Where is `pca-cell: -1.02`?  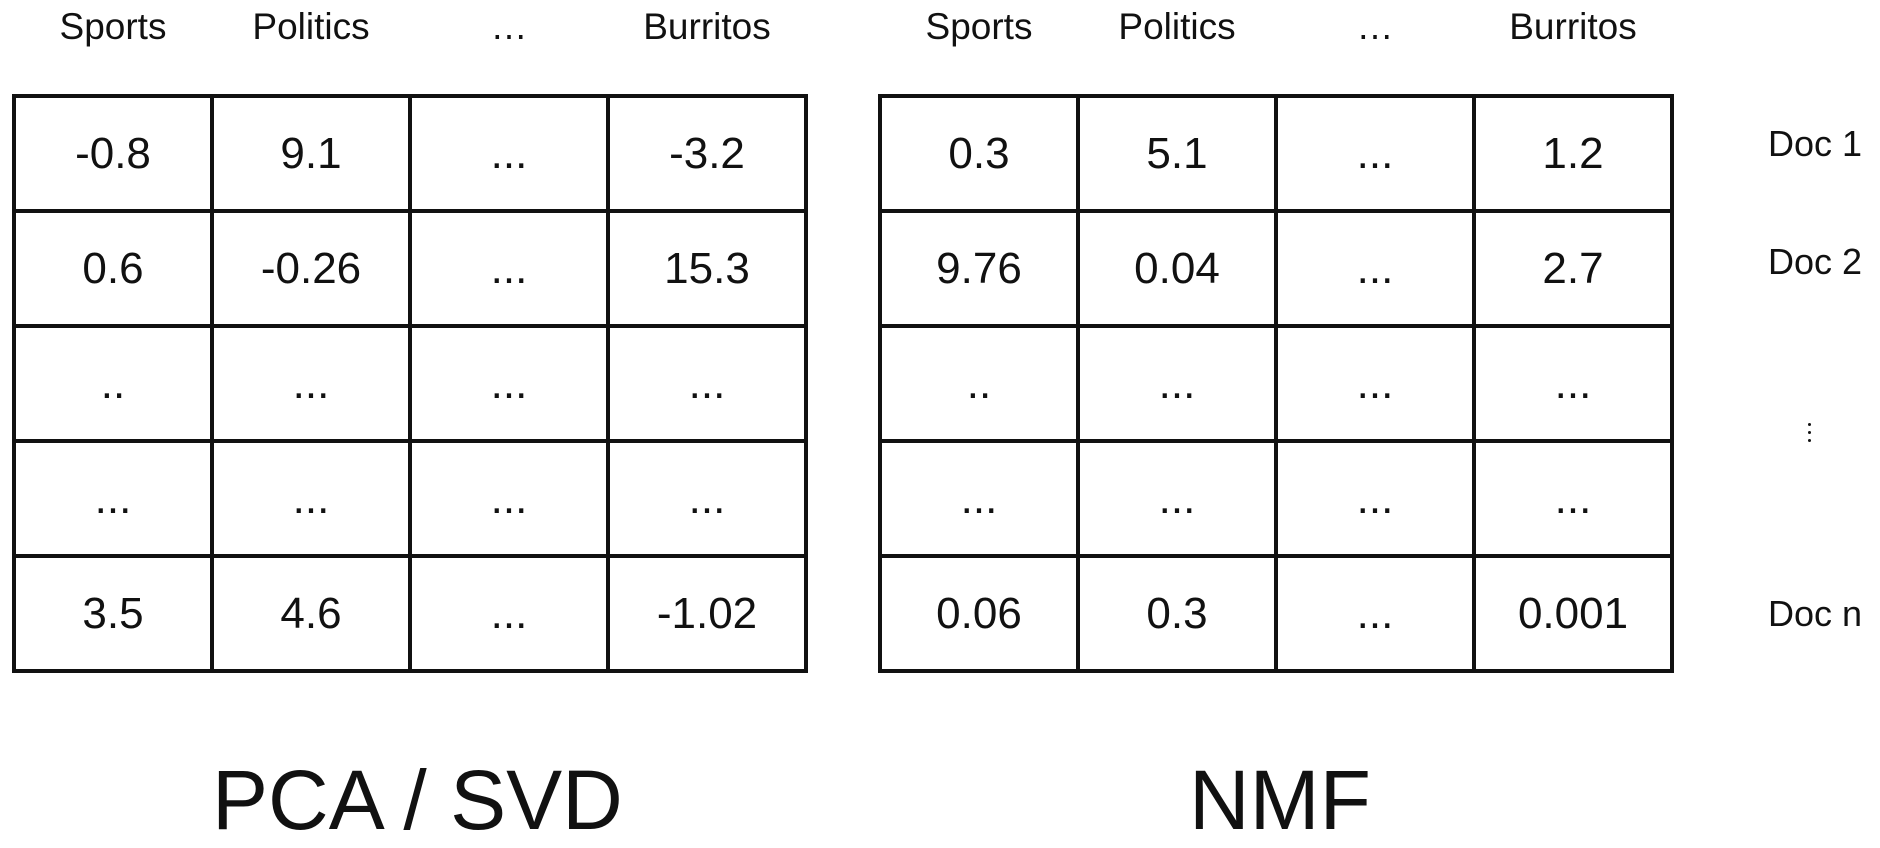 pca-cell: -1.02 is located at coordinates (707, 613).